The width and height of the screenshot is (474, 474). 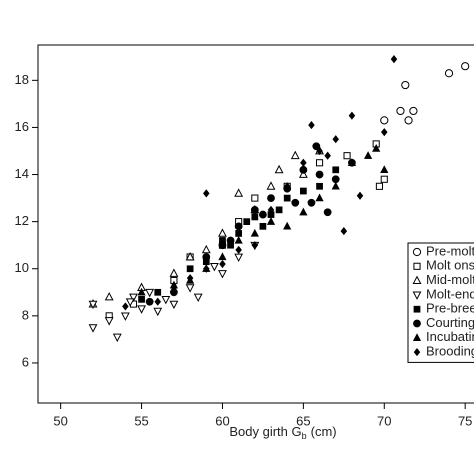 What do you see at coordinates (22, 267) in the screenshot?
I see `y-tick-label: 10` at bounding box center [22, 267].